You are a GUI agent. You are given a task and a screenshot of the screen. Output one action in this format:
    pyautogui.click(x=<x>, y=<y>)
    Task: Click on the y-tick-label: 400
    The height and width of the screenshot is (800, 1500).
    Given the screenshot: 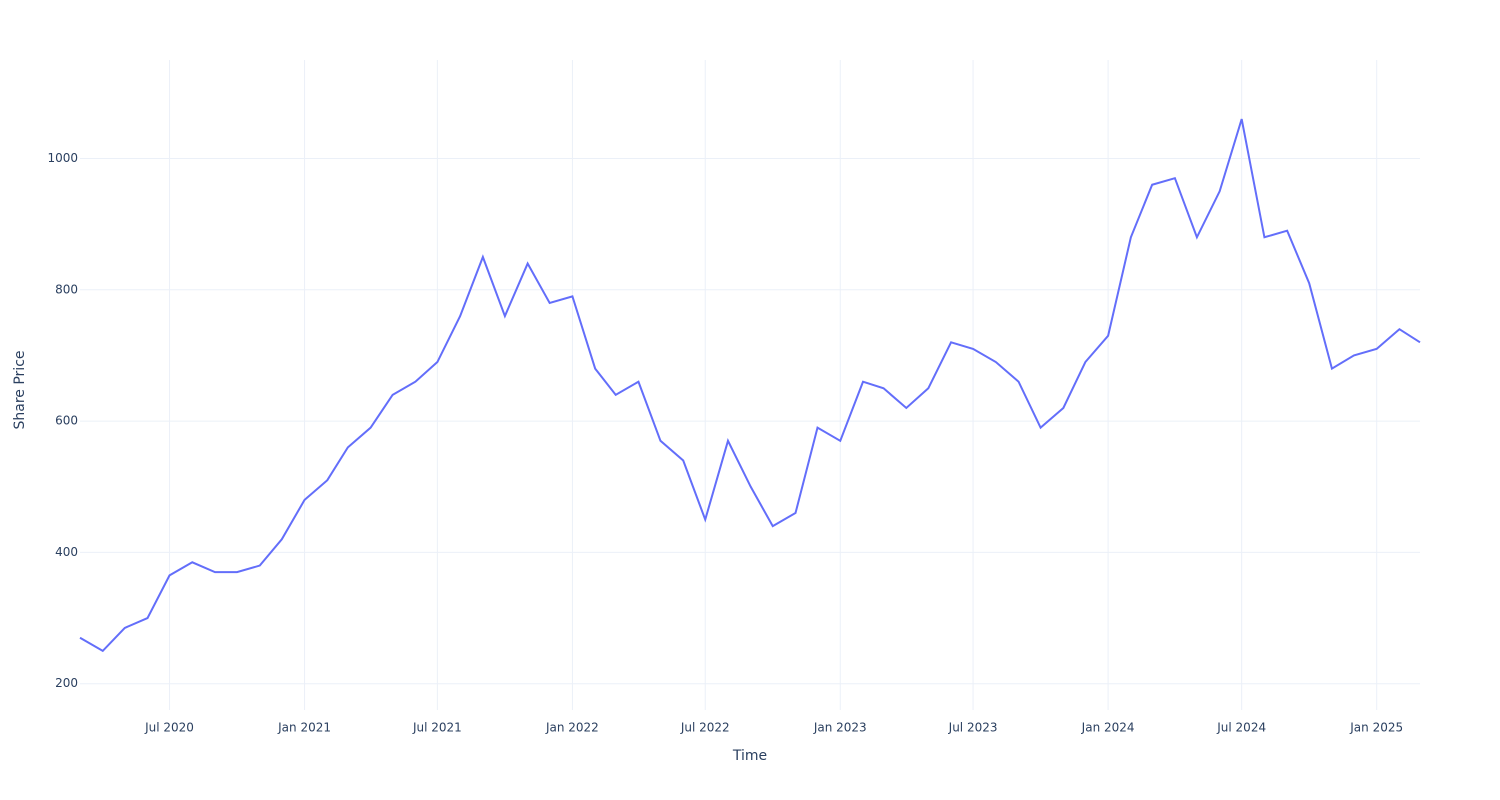 What is the action you would take?
    pyautogui.click(x=66, y=552)
    